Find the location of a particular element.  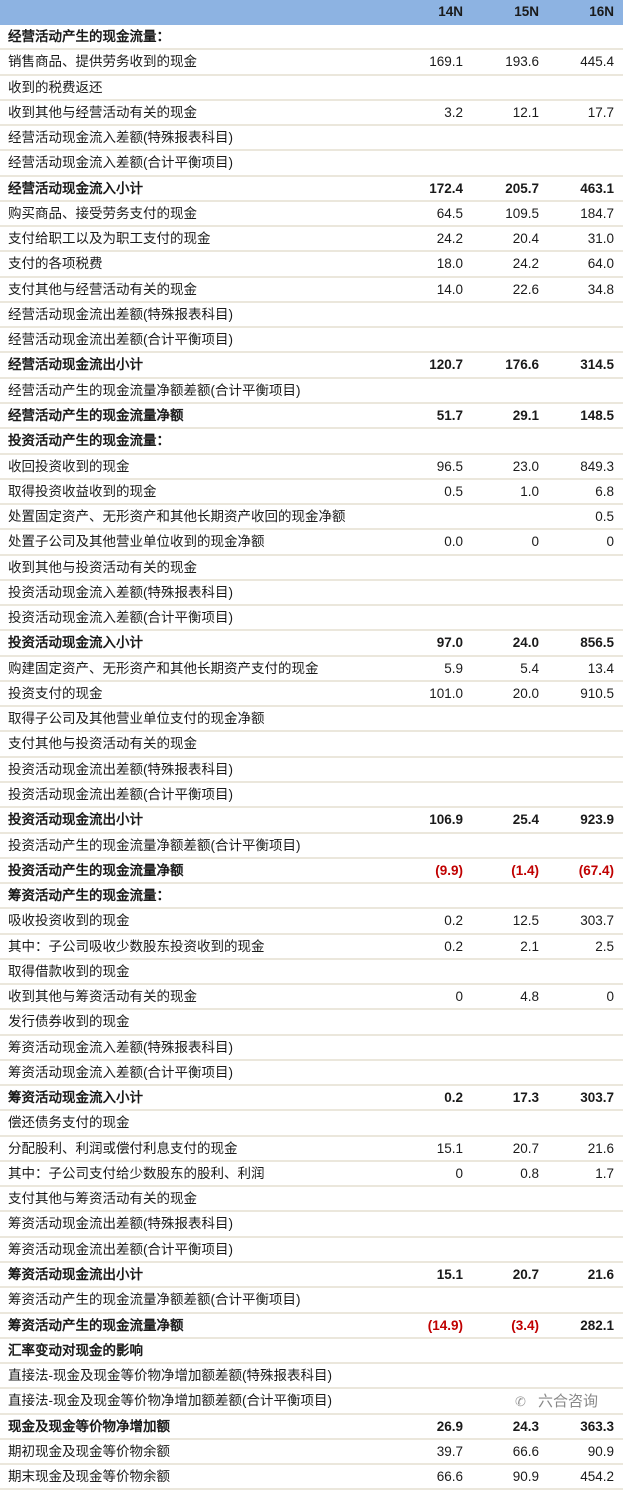

row-label: 偿还债务支付的现金 is located at coordinates (69, 1123).